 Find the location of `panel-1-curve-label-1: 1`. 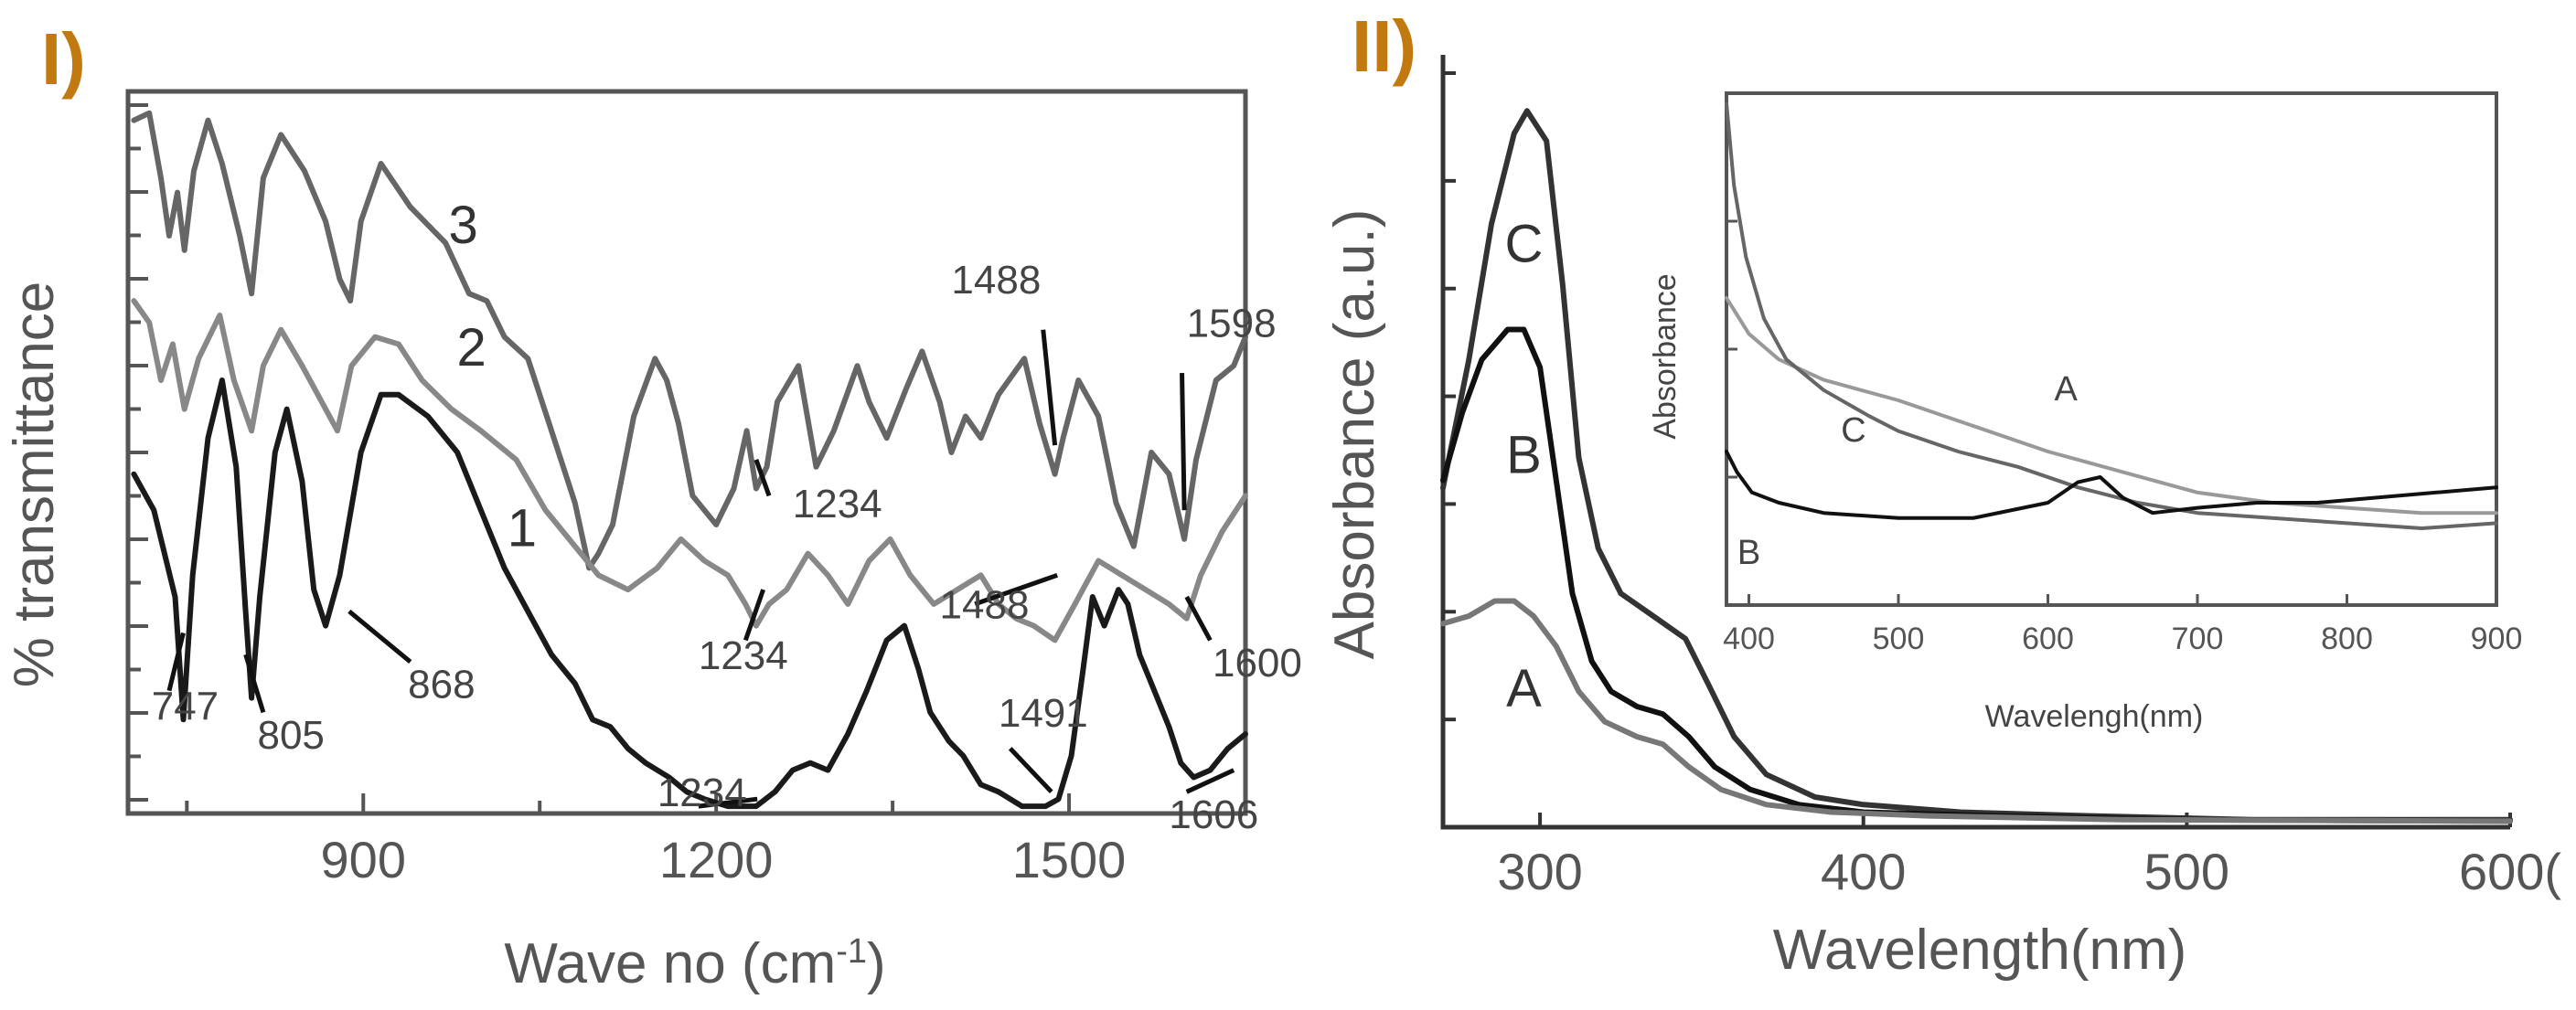

panel-1-curve-label-1: 1 is located at coordinates (522, 528).